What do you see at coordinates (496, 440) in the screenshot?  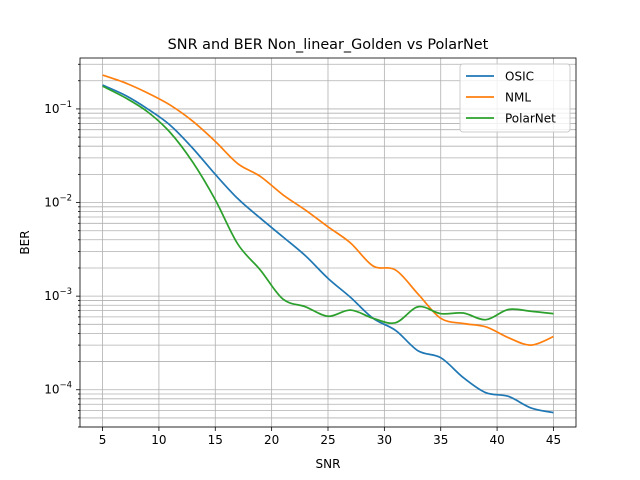 I see `x-tick-label: 40` at bounding box center [496, 440].